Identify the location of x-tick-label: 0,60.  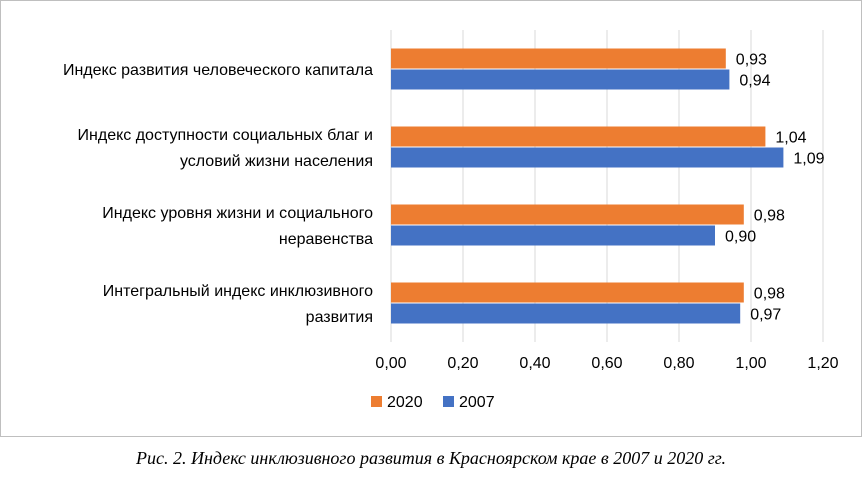
(606, 363).